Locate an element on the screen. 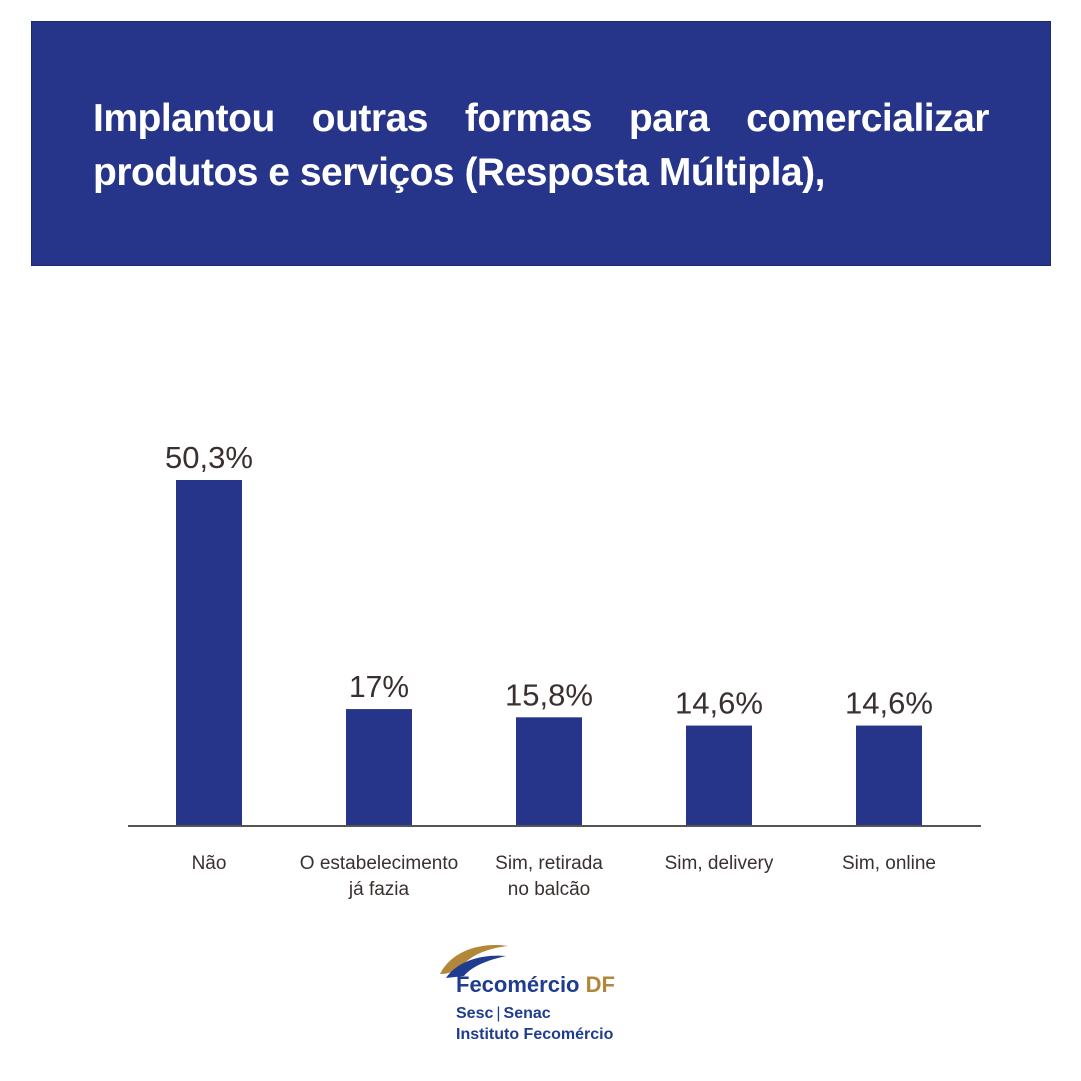 Image resolution: width=1081 pixels, height=1081 pixels. category-label: O estabelecimento is located at coordinates (379, 863).